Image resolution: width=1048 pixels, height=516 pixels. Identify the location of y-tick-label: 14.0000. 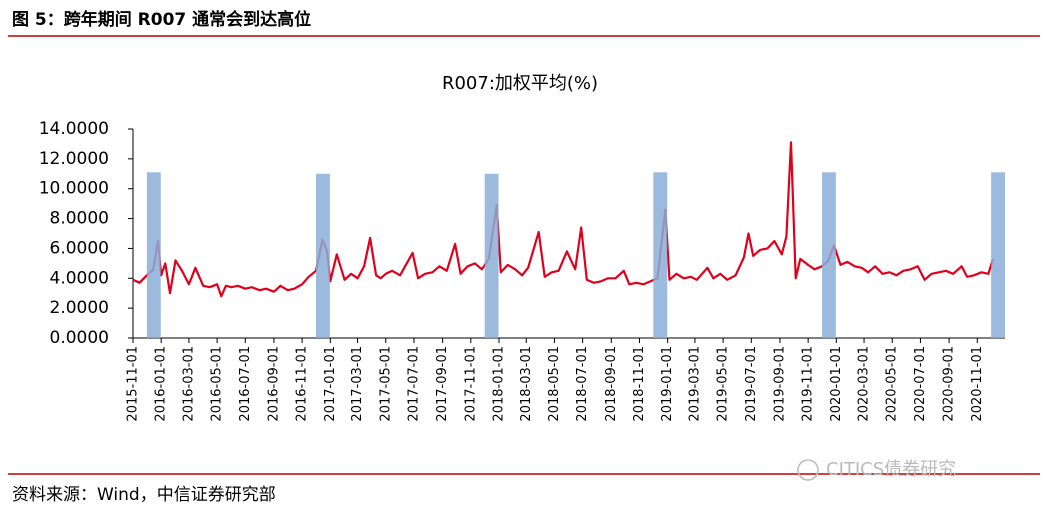
(74, 129).